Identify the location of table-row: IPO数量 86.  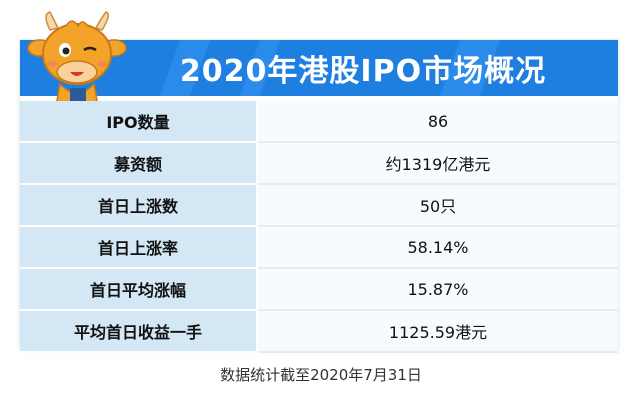
(319, 122).